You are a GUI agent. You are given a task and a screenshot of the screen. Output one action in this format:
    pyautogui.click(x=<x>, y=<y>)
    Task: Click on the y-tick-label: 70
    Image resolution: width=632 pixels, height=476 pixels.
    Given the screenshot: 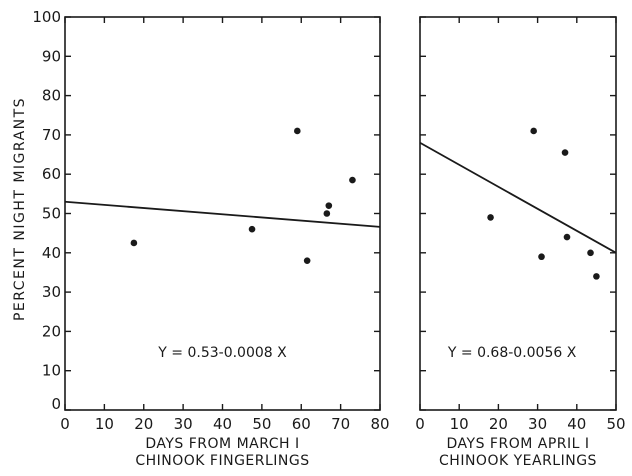 What is the action you would take?
    pyautogui.click(x=51, y=135)
    